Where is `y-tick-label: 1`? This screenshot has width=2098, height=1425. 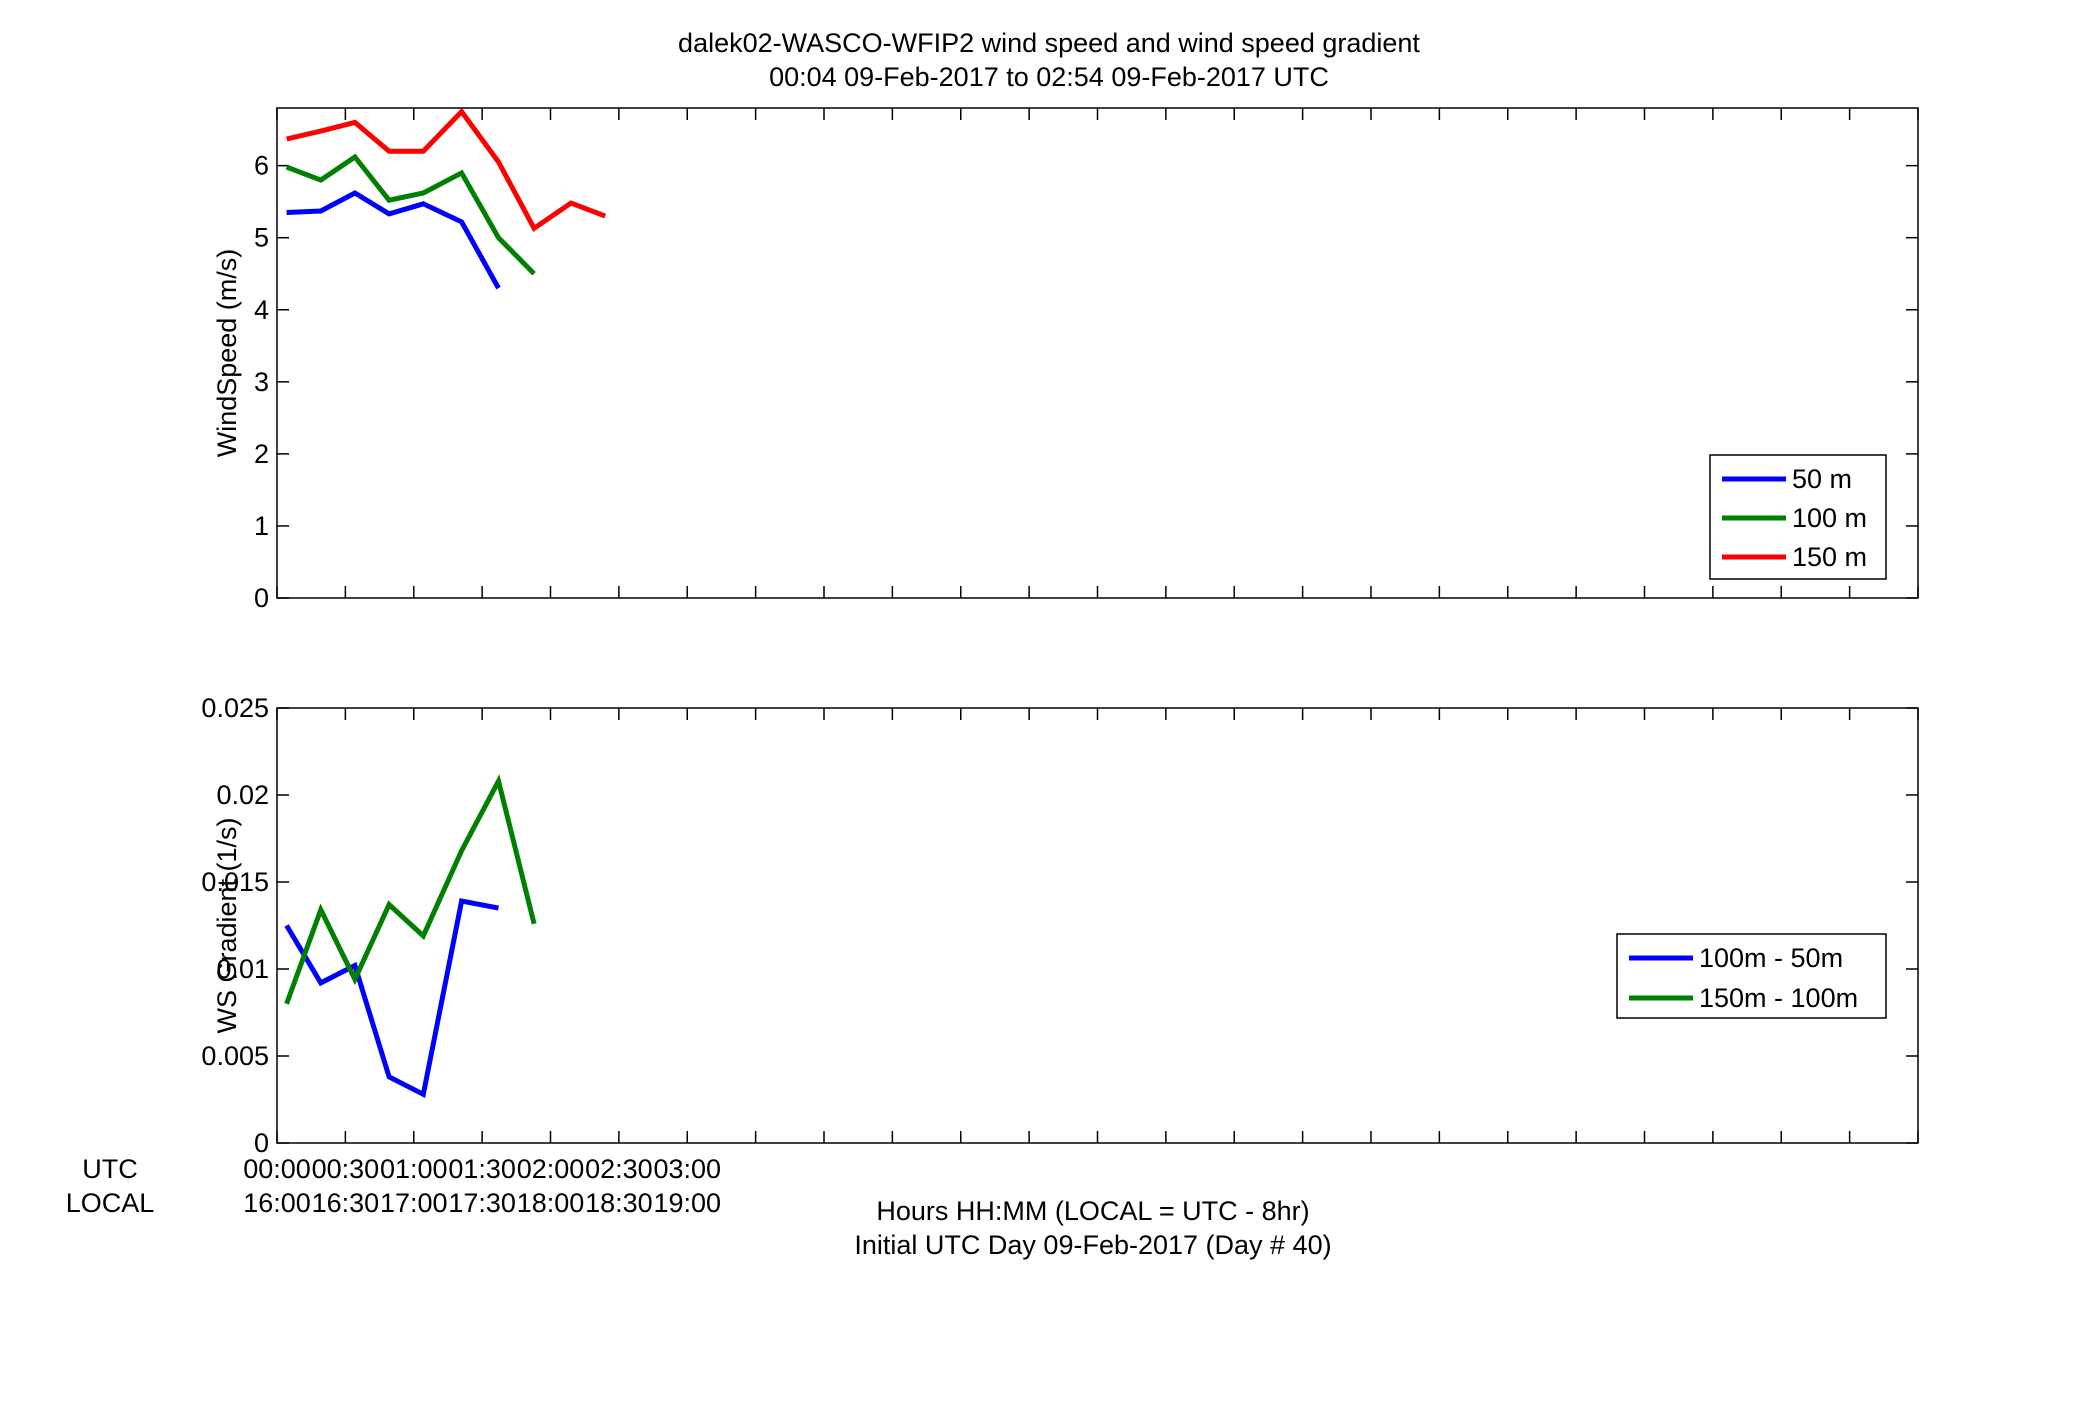 y-tick-label: 1 is located at coordinates (261, 526).